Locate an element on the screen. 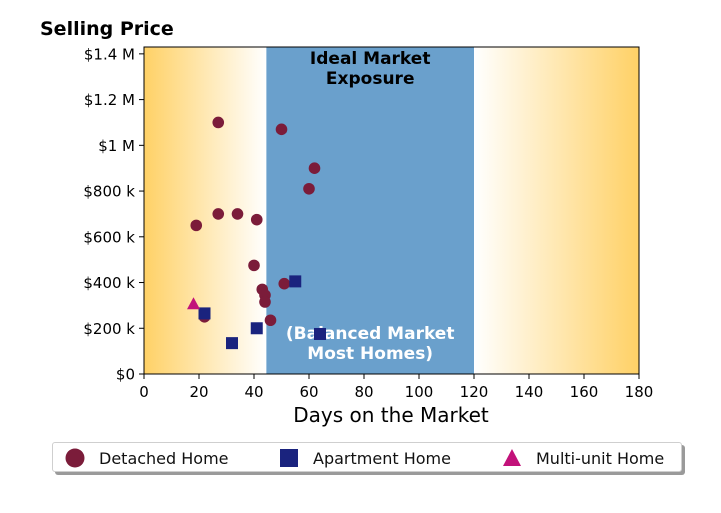 This screenshot has width=721, height=513. legend-item-apartment: Apartment Home is located at coordinates (365, 458).